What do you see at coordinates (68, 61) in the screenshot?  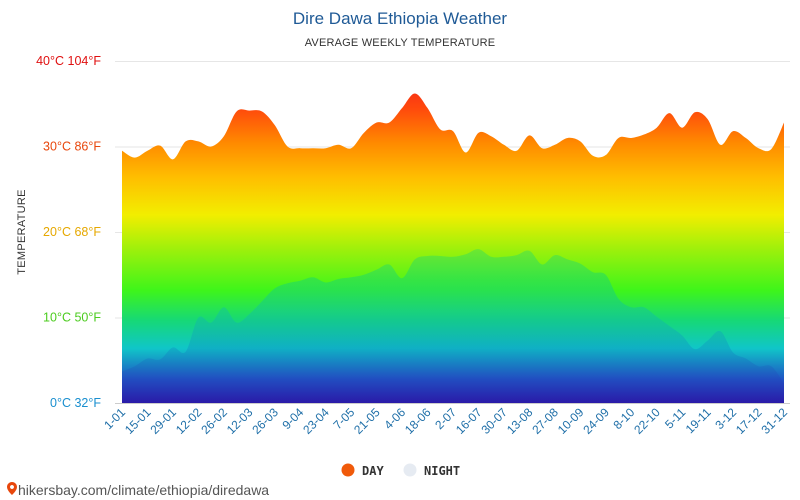 I see `y-tick-label: 40°C 104°F` at bounding box center [68, 61].